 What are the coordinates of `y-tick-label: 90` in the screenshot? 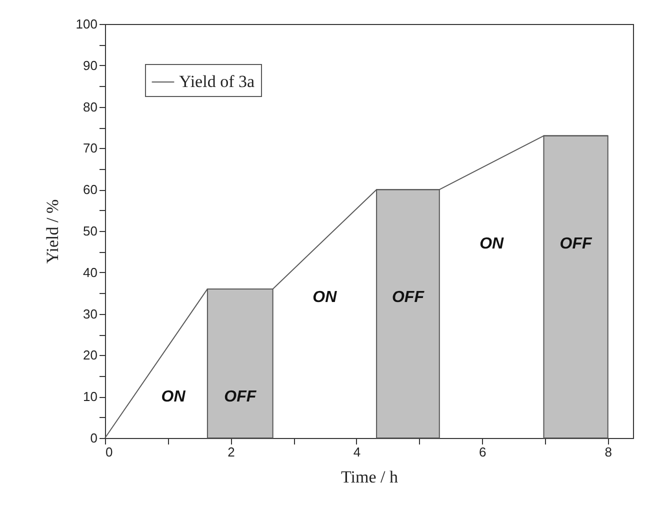 It's located at (90, 65).